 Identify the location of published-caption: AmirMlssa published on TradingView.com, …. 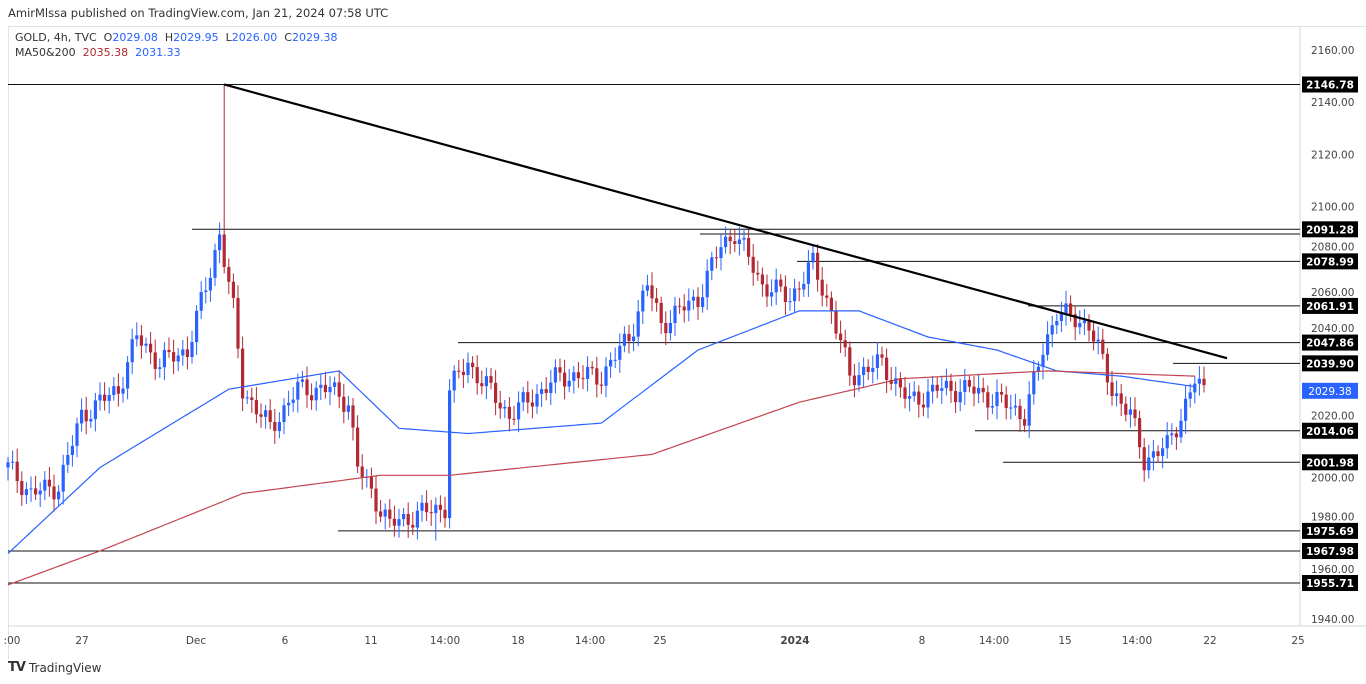
(198, 13).